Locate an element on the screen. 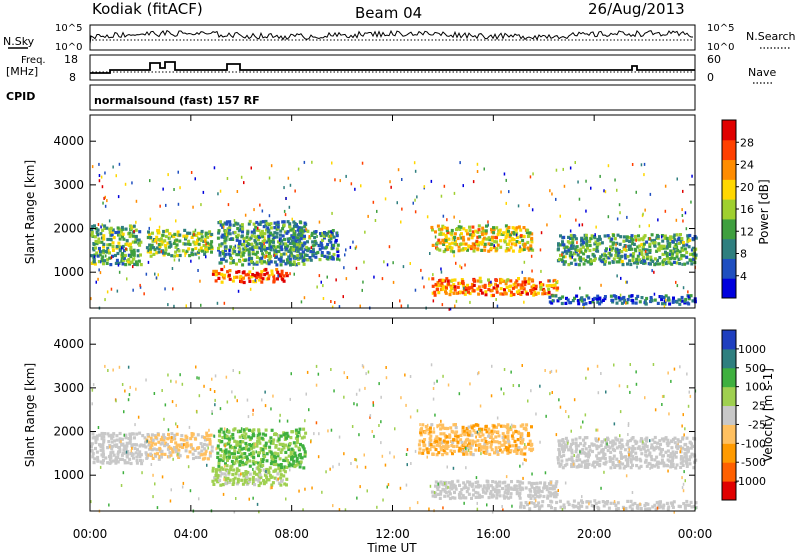 The height and width of the screenshot is (554, 800). cpid-strip-frame is located at coordinates (392, 97).